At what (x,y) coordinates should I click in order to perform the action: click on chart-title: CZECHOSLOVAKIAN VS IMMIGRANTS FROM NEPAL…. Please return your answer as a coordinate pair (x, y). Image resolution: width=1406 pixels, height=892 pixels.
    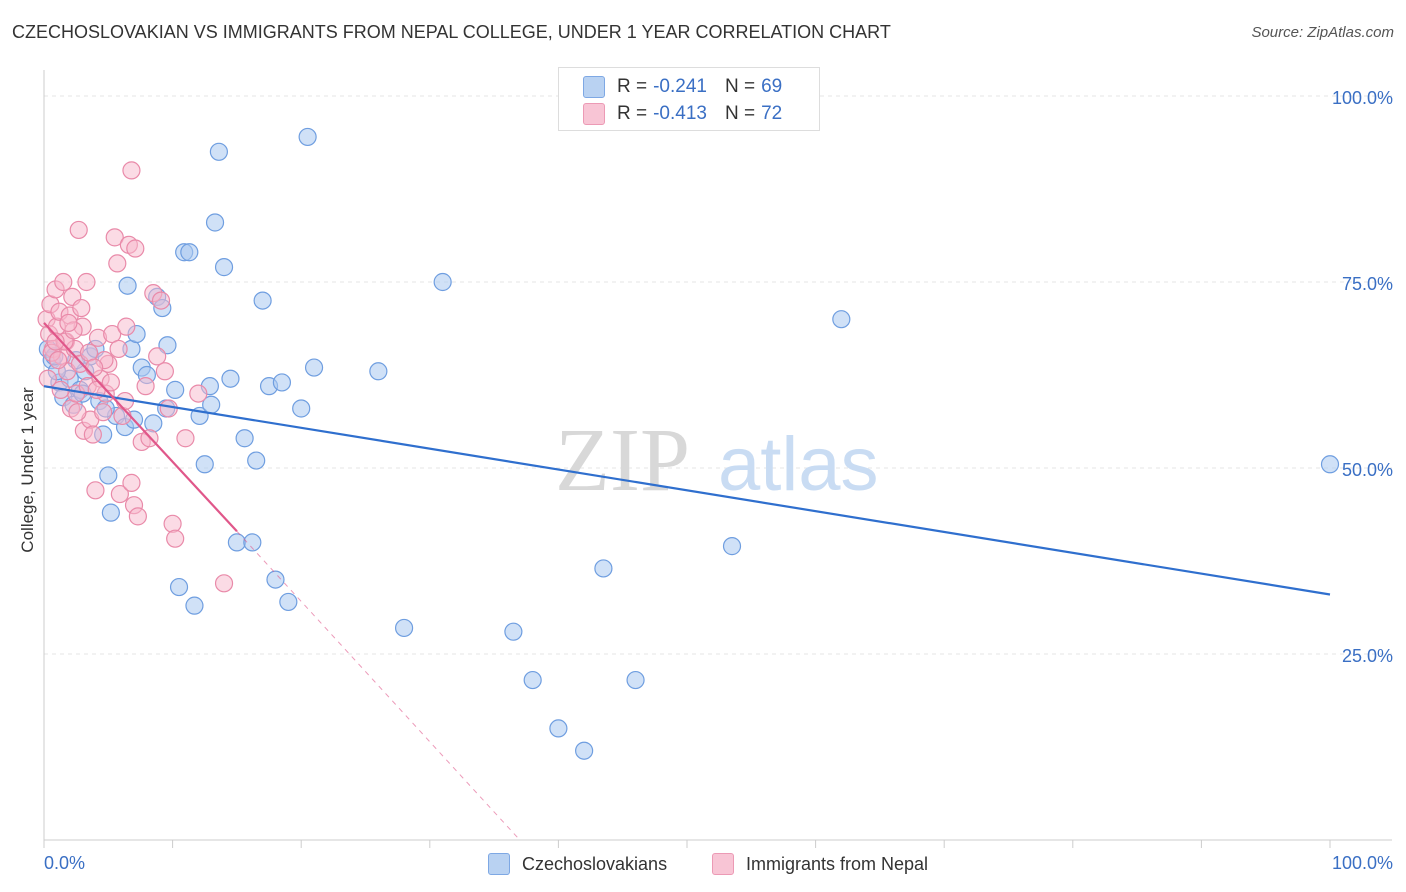
    Looking at the image, I should click on (451, 32).